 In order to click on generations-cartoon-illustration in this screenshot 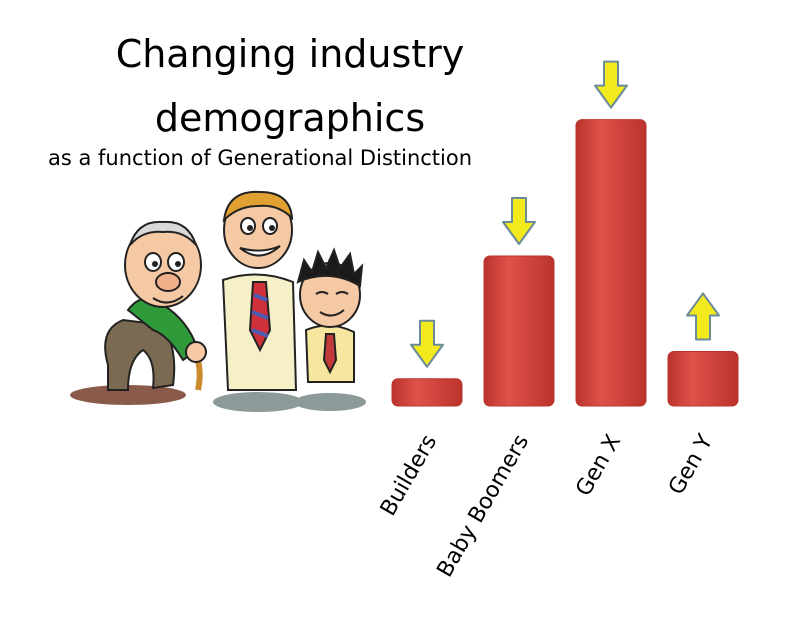, I will do `click(218, 301)`.